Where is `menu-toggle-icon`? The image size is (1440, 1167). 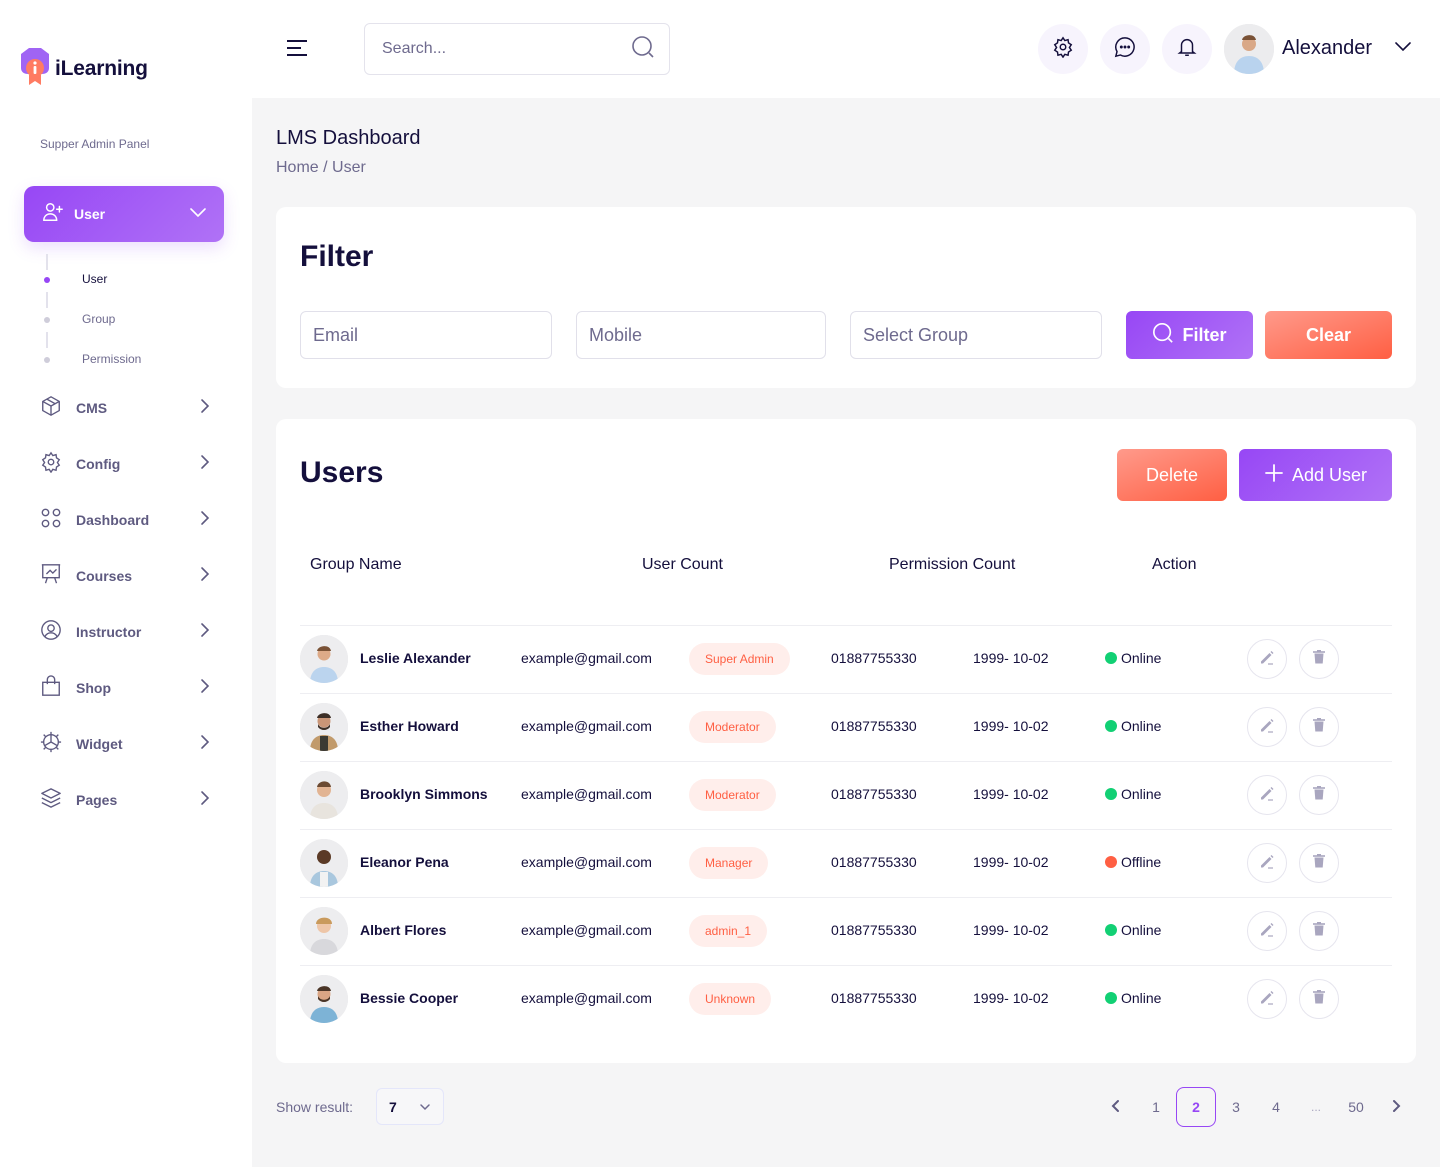
menu-toggle-icon is located at coordinates (297, 50).